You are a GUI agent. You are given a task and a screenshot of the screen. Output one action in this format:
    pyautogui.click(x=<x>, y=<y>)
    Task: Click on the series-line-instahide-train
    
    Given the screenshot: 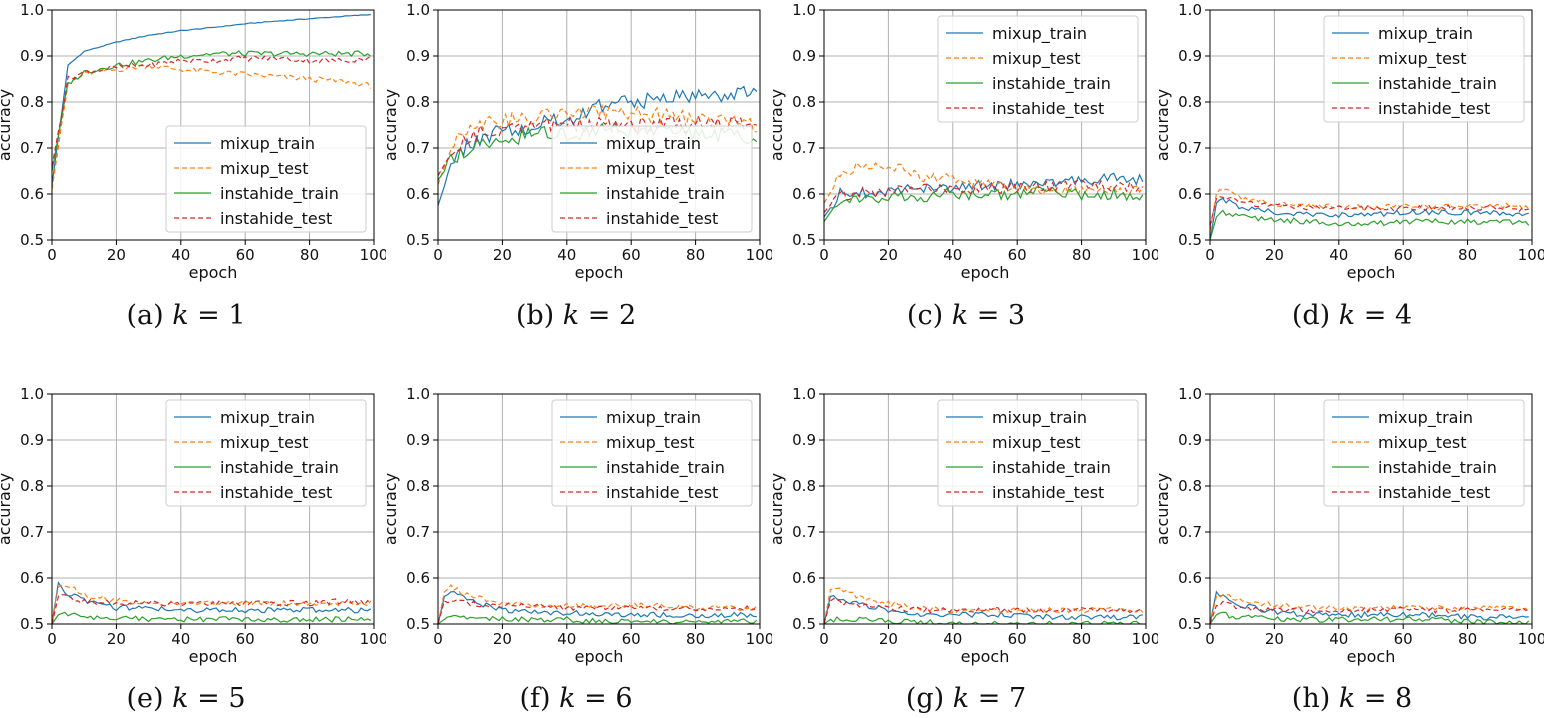 What is the action you would take?
    pyautogui.click(x=1369, y=618)
    